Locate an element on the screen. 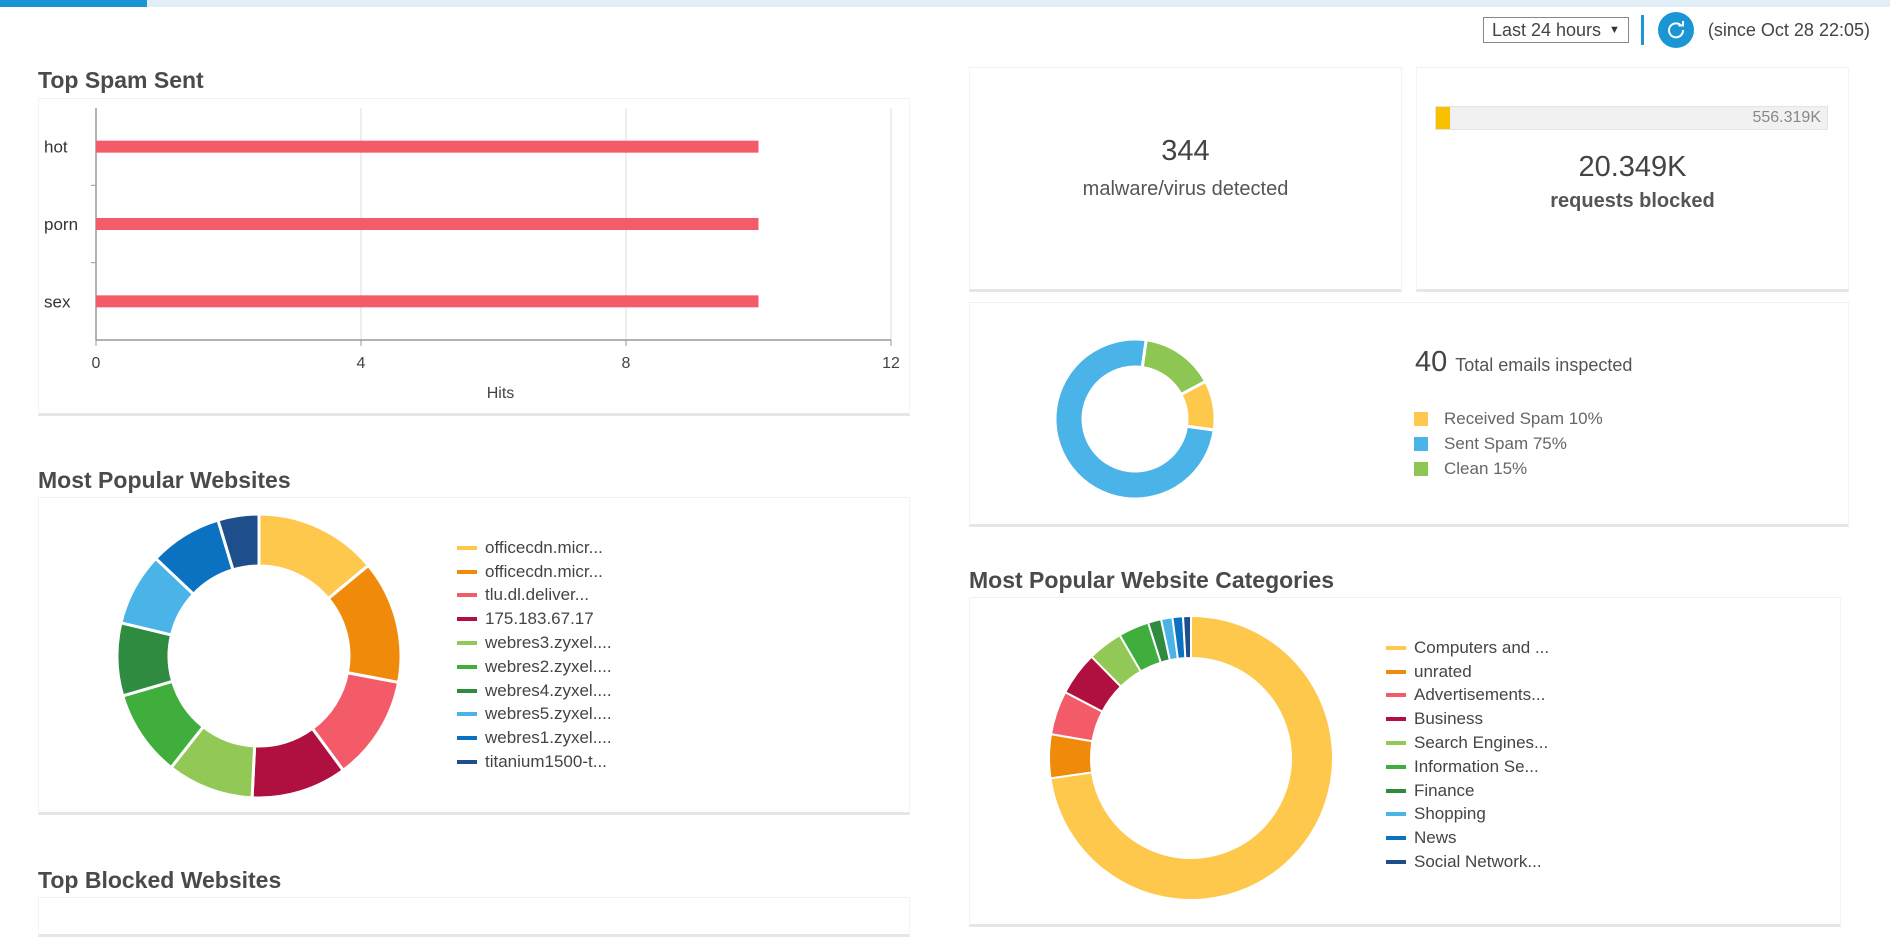 The image size is (1890, 937). y-category-label: hot is located at coordinates (56, 147).